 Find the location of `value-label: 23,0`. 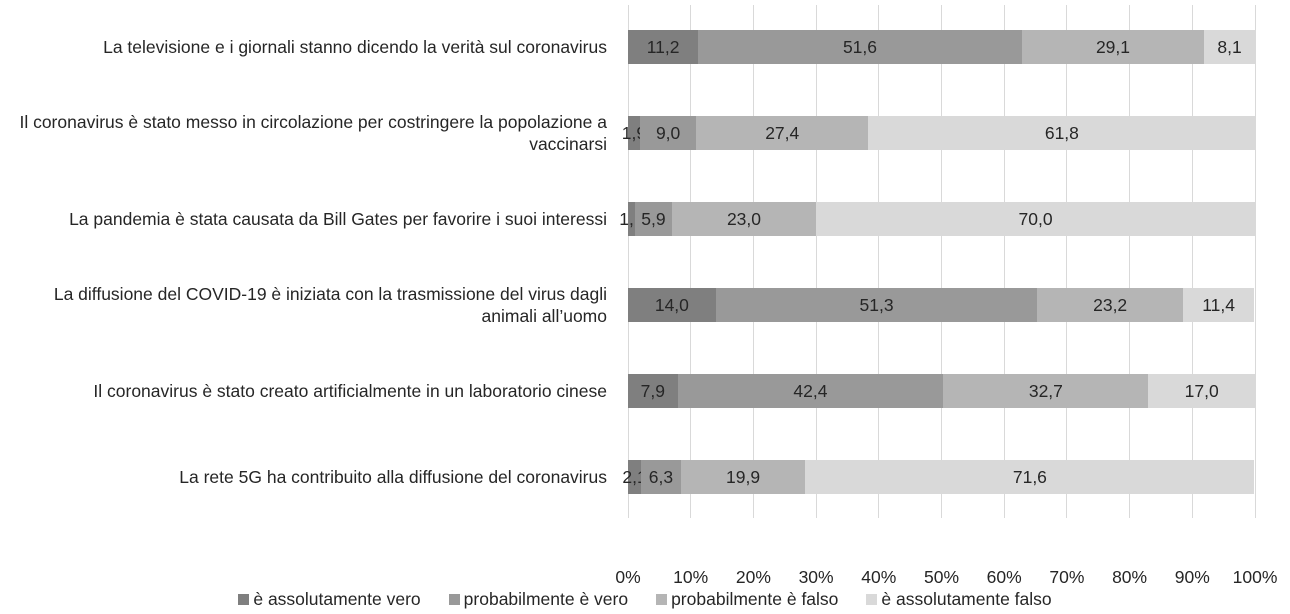

value-label: 23,0 is located at coordinates (743, 218).